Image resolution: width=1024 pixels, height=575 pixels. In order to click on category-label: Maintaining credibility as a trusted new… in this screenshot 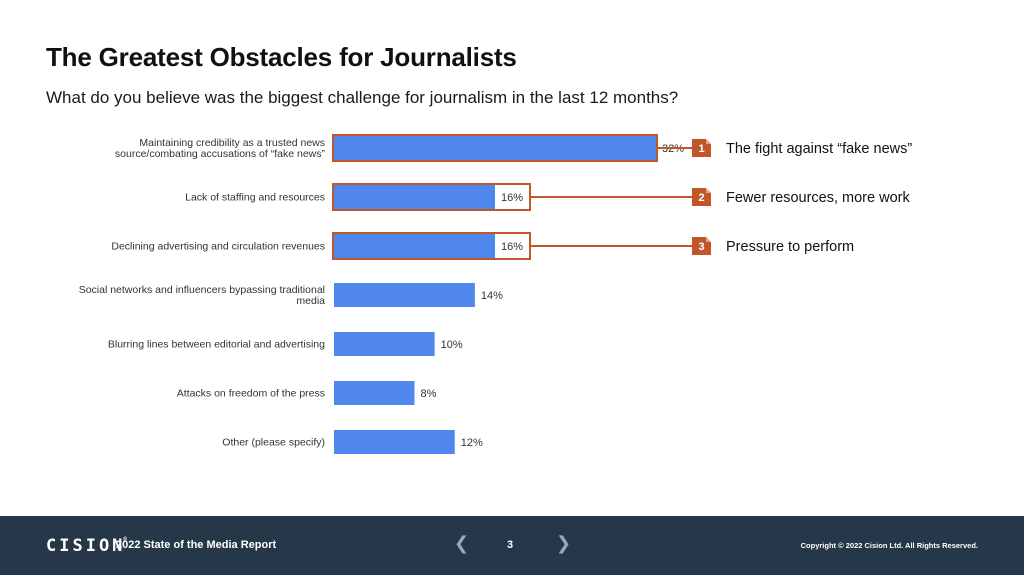, I will do `click(220, 148)`.